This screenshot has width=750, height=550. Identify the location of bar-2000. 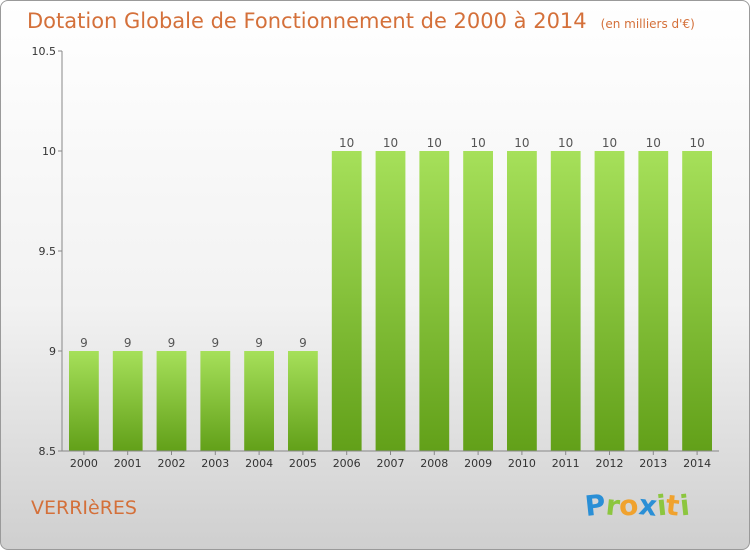
(84, 401).